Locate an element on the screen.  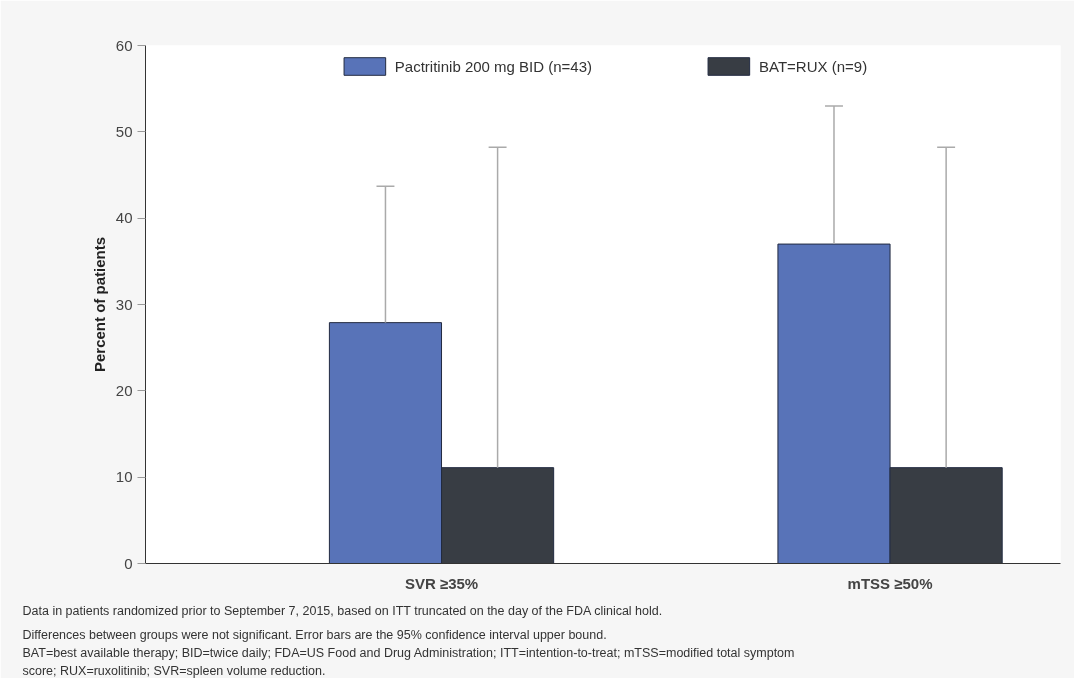
x-tick-label: mTSS ≥50% is located at coordinates (890, 583).